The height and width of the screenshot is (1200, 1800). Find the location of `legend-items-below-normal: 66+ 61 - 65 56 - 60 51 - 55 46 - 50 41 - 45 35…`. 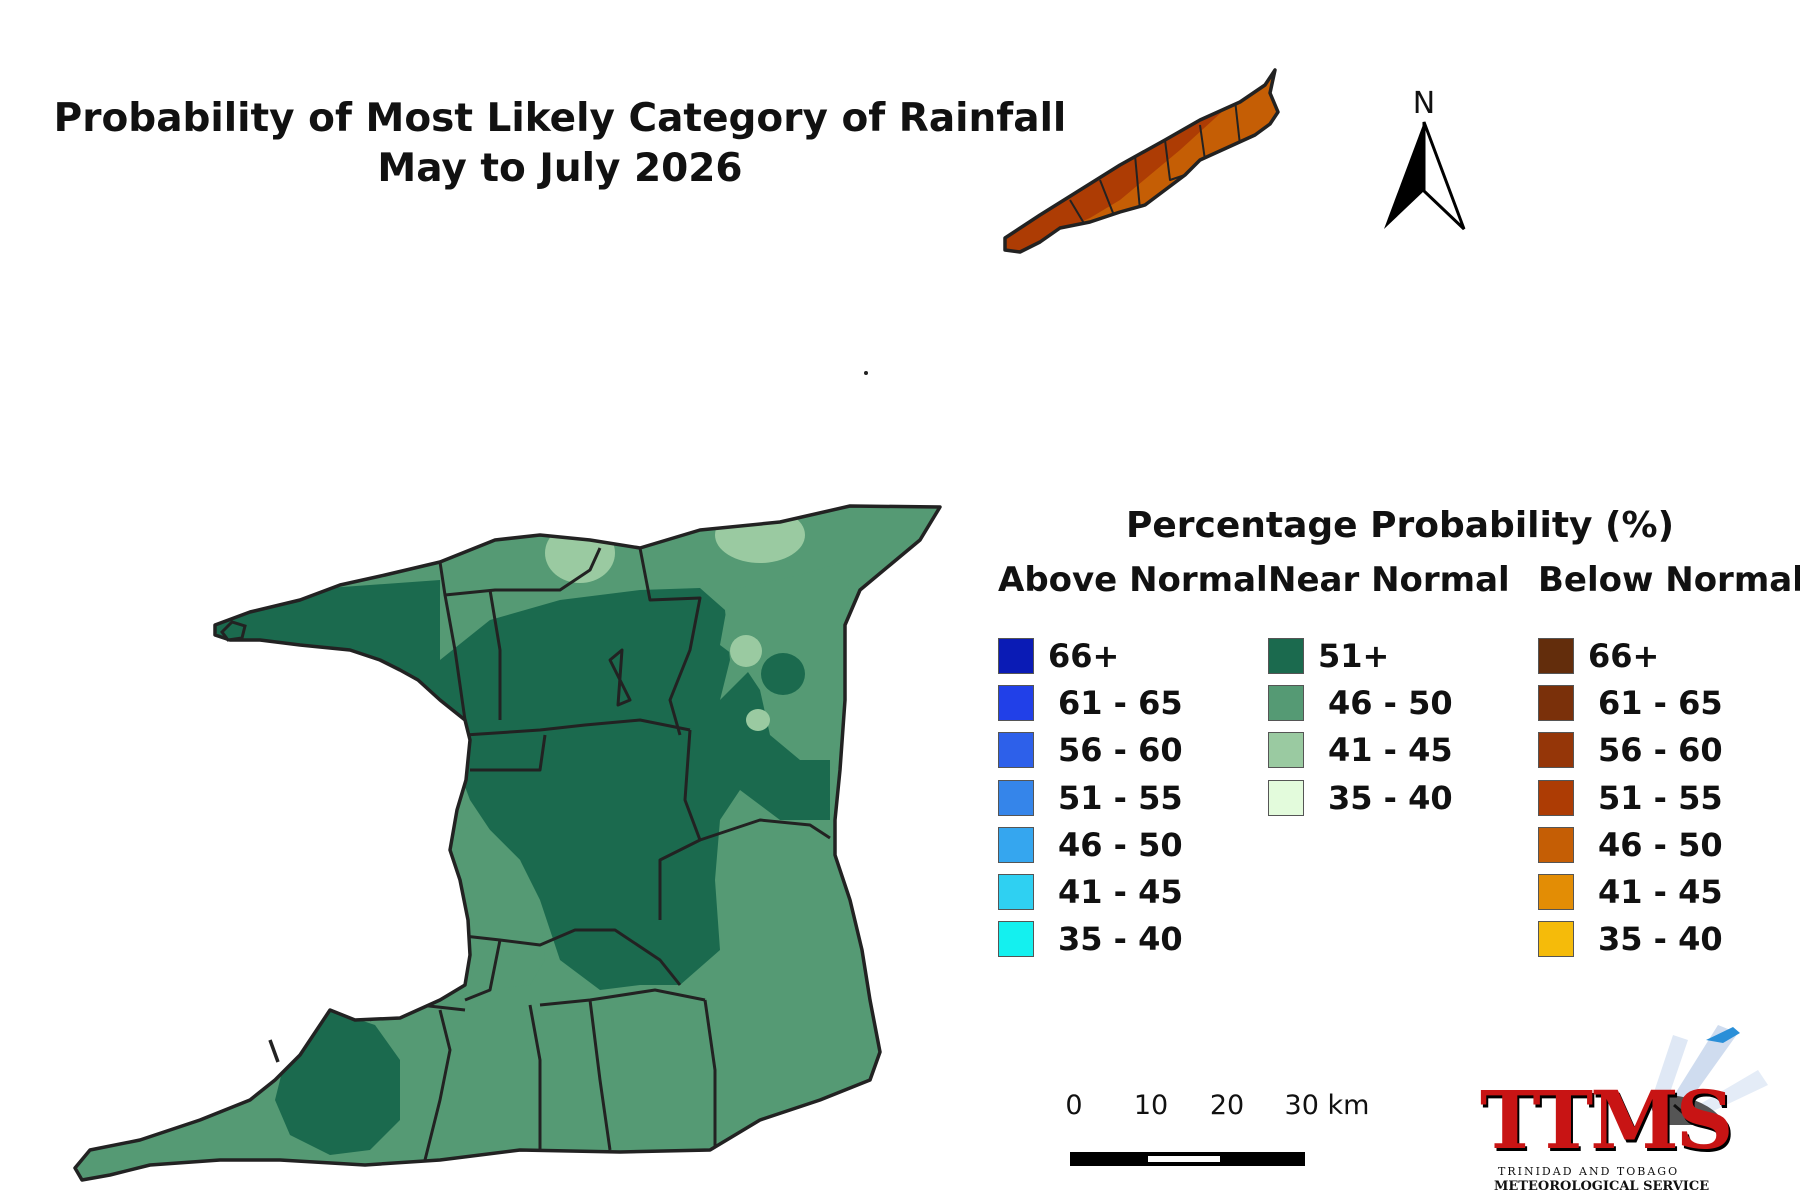

legend-items-below-normal: 66+ 61 - 65 56 - 60 51 - 55 46 - 50 41 - 45 35… is located at coordinates (1669, 797).